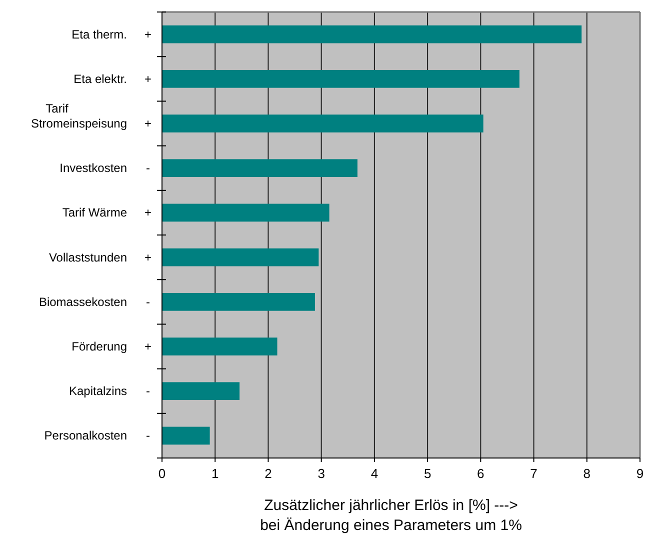  What do you see at coordinates (391, 515) in the screenshot?
I see `x-axis-title: Zusätzlicher jährlicher Erlös in [%] ---> bei Änderung eines Parameters um 1%` at bounding box center [391, 515].